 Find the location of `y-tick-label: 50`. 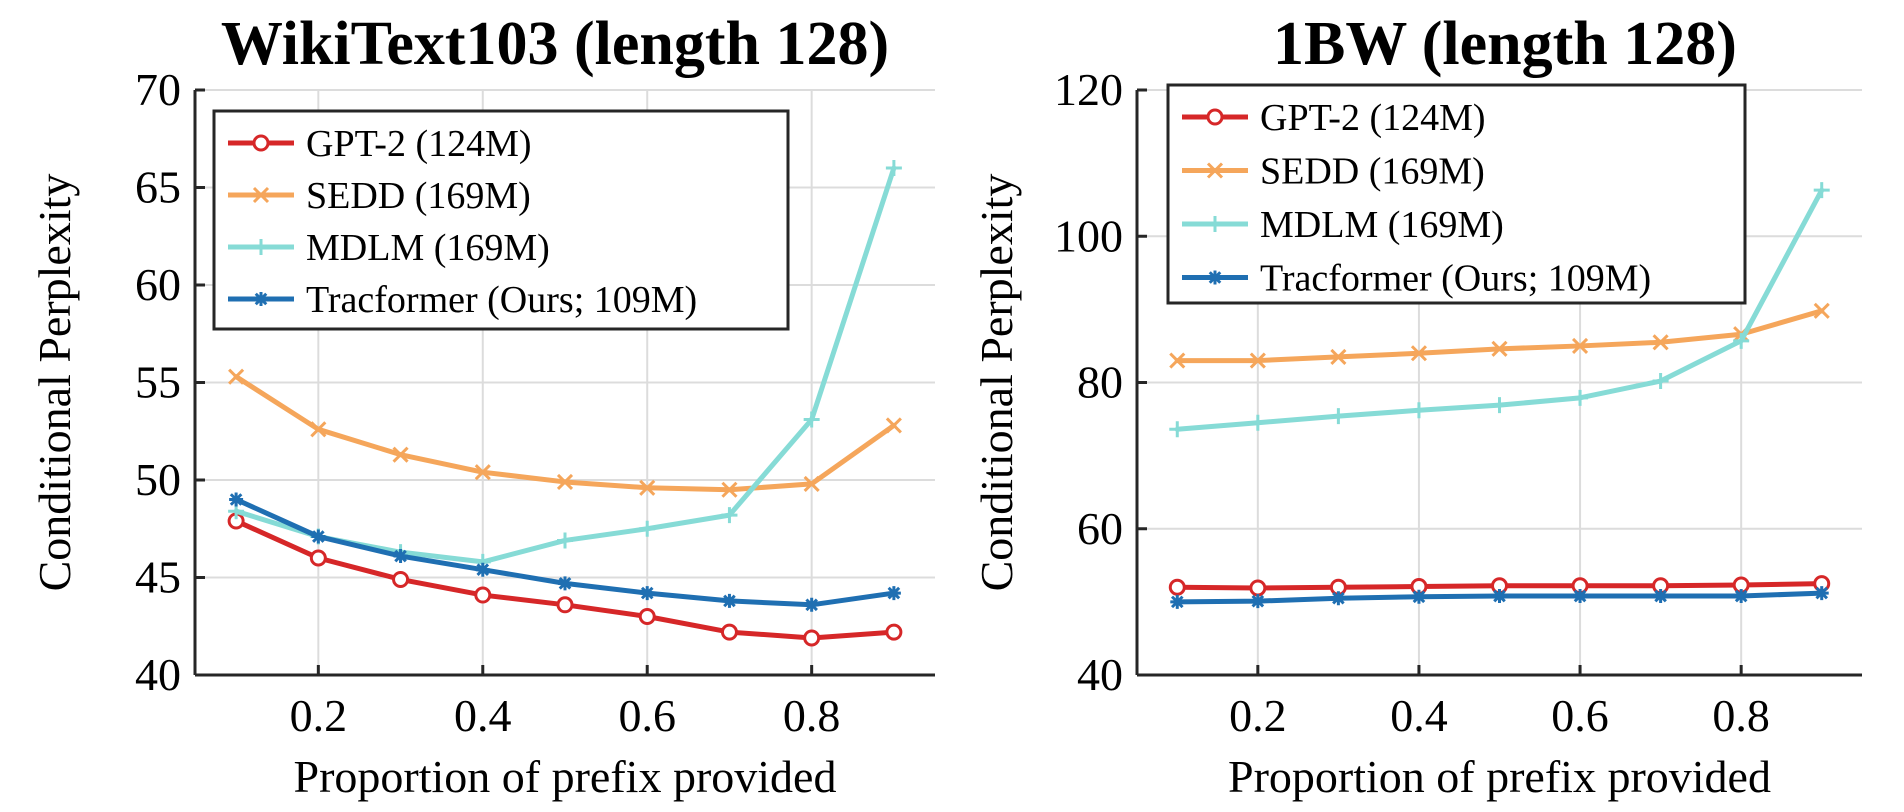

y-tick-label: 50 is located at coordinates (158, 479).